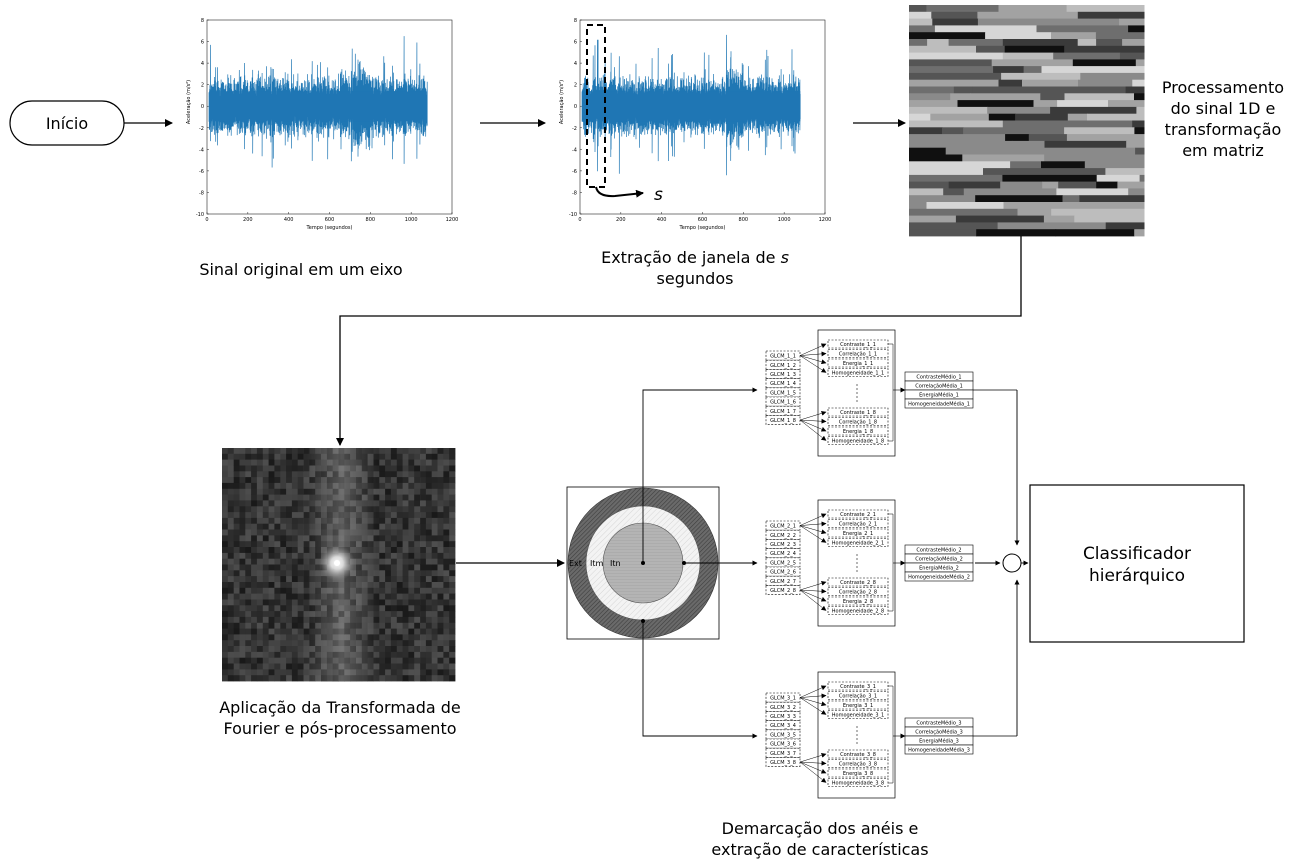 The image size is (1307, 866). What do you see at coordinates (202, 43) in the screenshot?
I see `plot1-ytick: 6` at bounding box center [202, 43].